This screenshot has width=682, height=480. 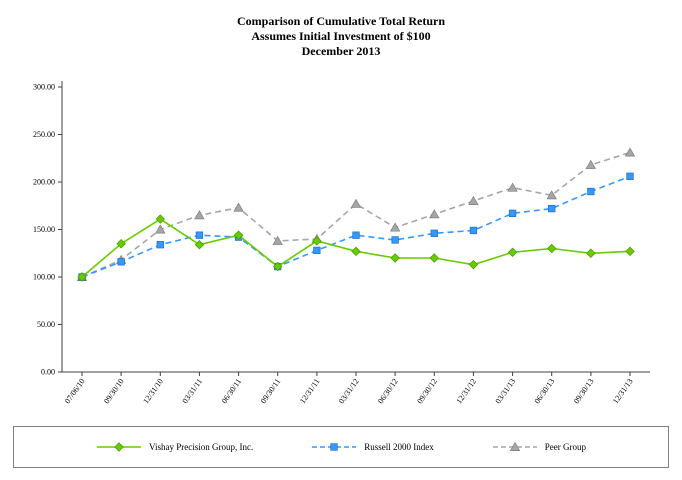 What do you see at coordinates (388, 391) in the screenshot?
I see `x-axis-tick-label: 06/30/12` at bounding box center [388, 391].